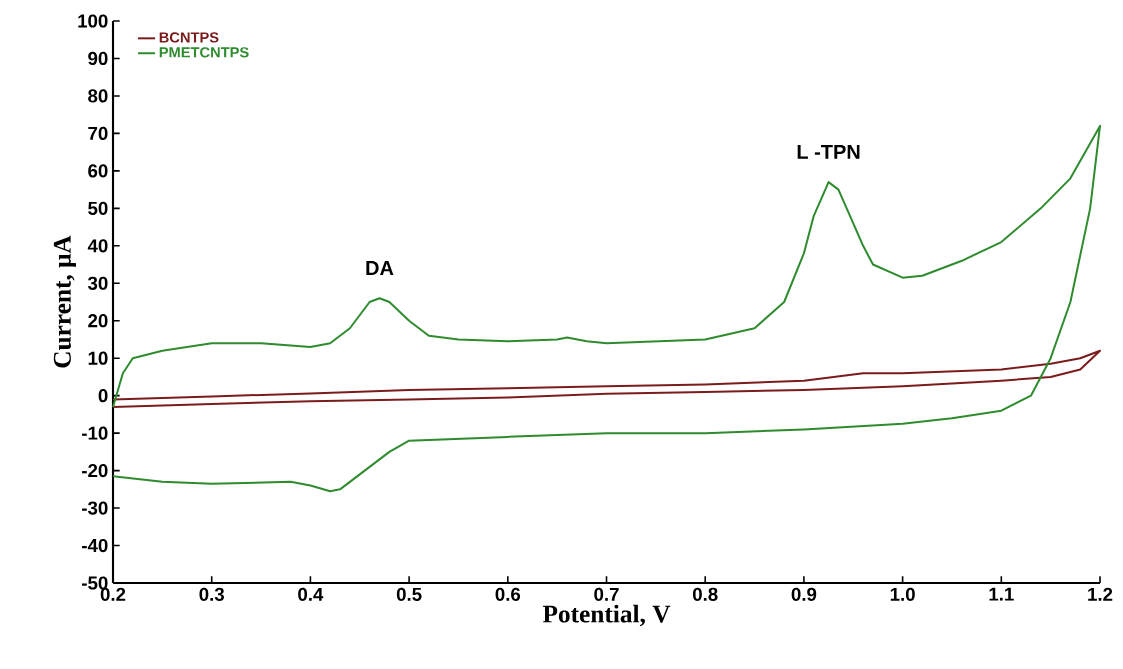  Describe the element at coordinates (204, 52) in the screenshot. I see `legend-label: PMETCNTPS` at that location.